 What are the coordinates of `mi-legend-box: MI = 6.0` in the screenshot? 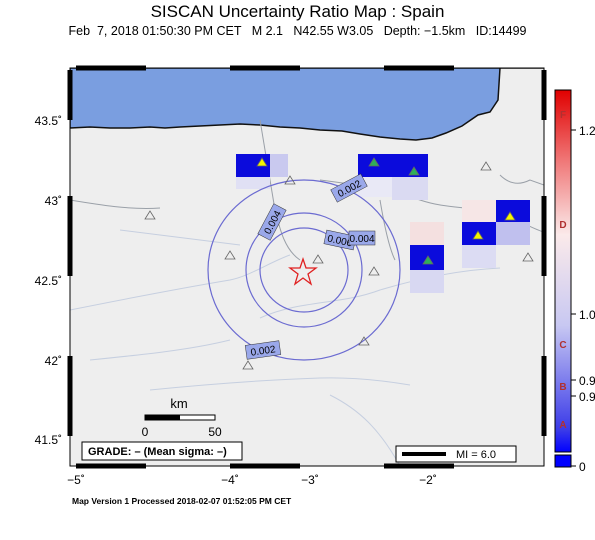 It's located at (456, 454).